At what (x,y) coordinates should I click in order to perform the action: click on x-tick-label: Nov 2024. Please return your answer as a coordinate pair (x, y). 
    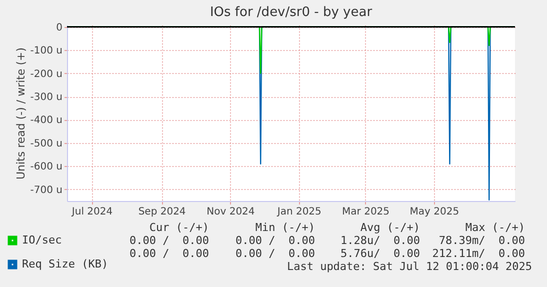
    Looking at the image, I should click on (230, 212).